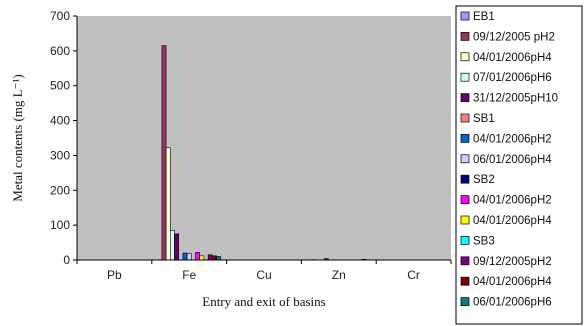 This screenshot has height=326, width=586. I want to click on legend-label: SB2, so click(484, 180).